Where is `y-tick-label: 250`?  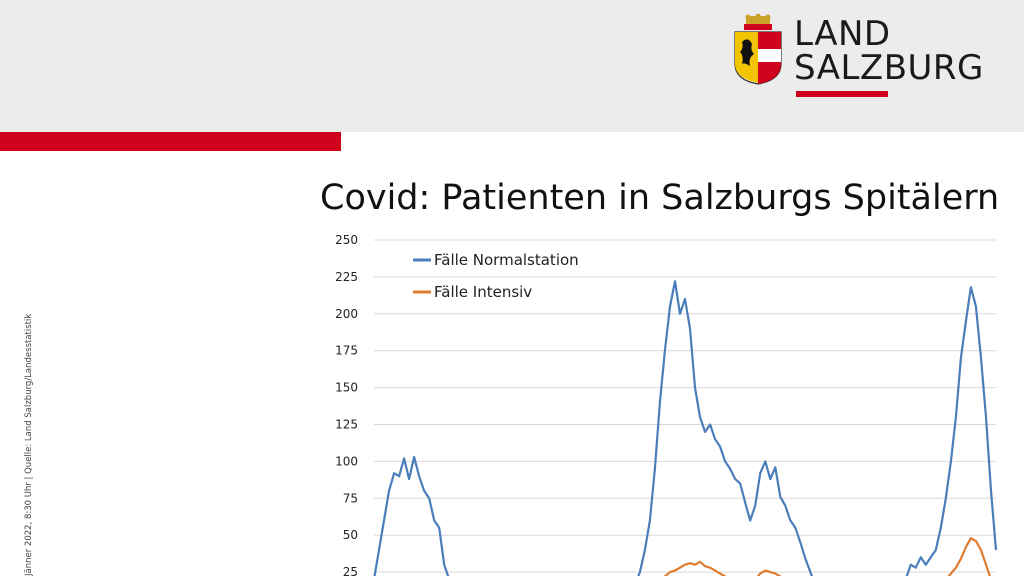 y-tick-label: 250 is located at coordinates (346, 240).